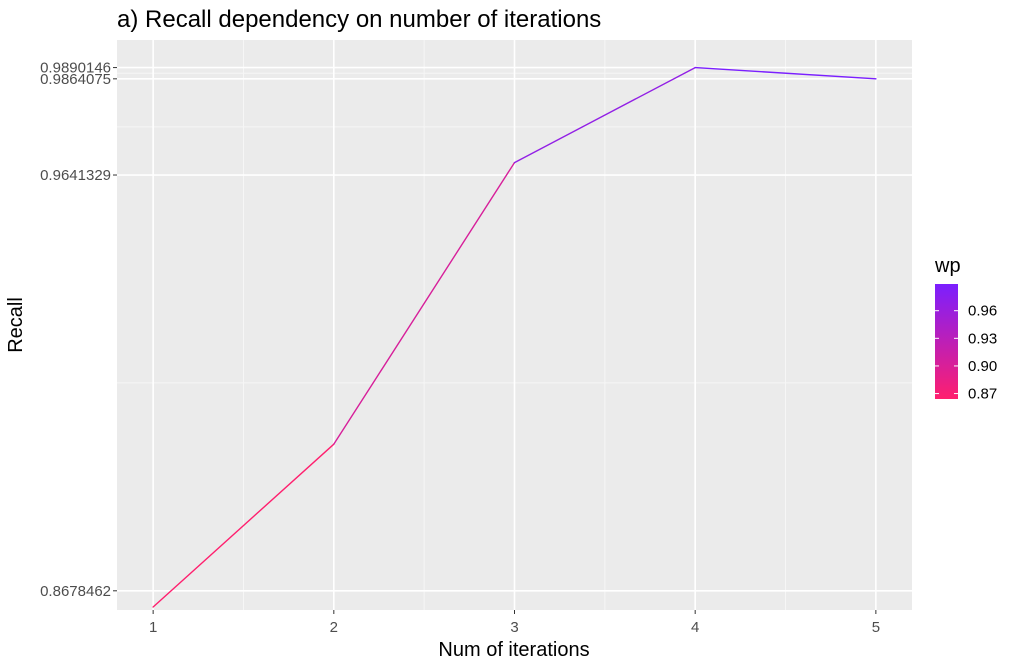 Image resolution: width=1015 pixels, height=668 pixels. What do you see at coordinates (982, 366) in the screenshot?
I see `legend-tick-label: 0.90` at bounding box center [982, 366].